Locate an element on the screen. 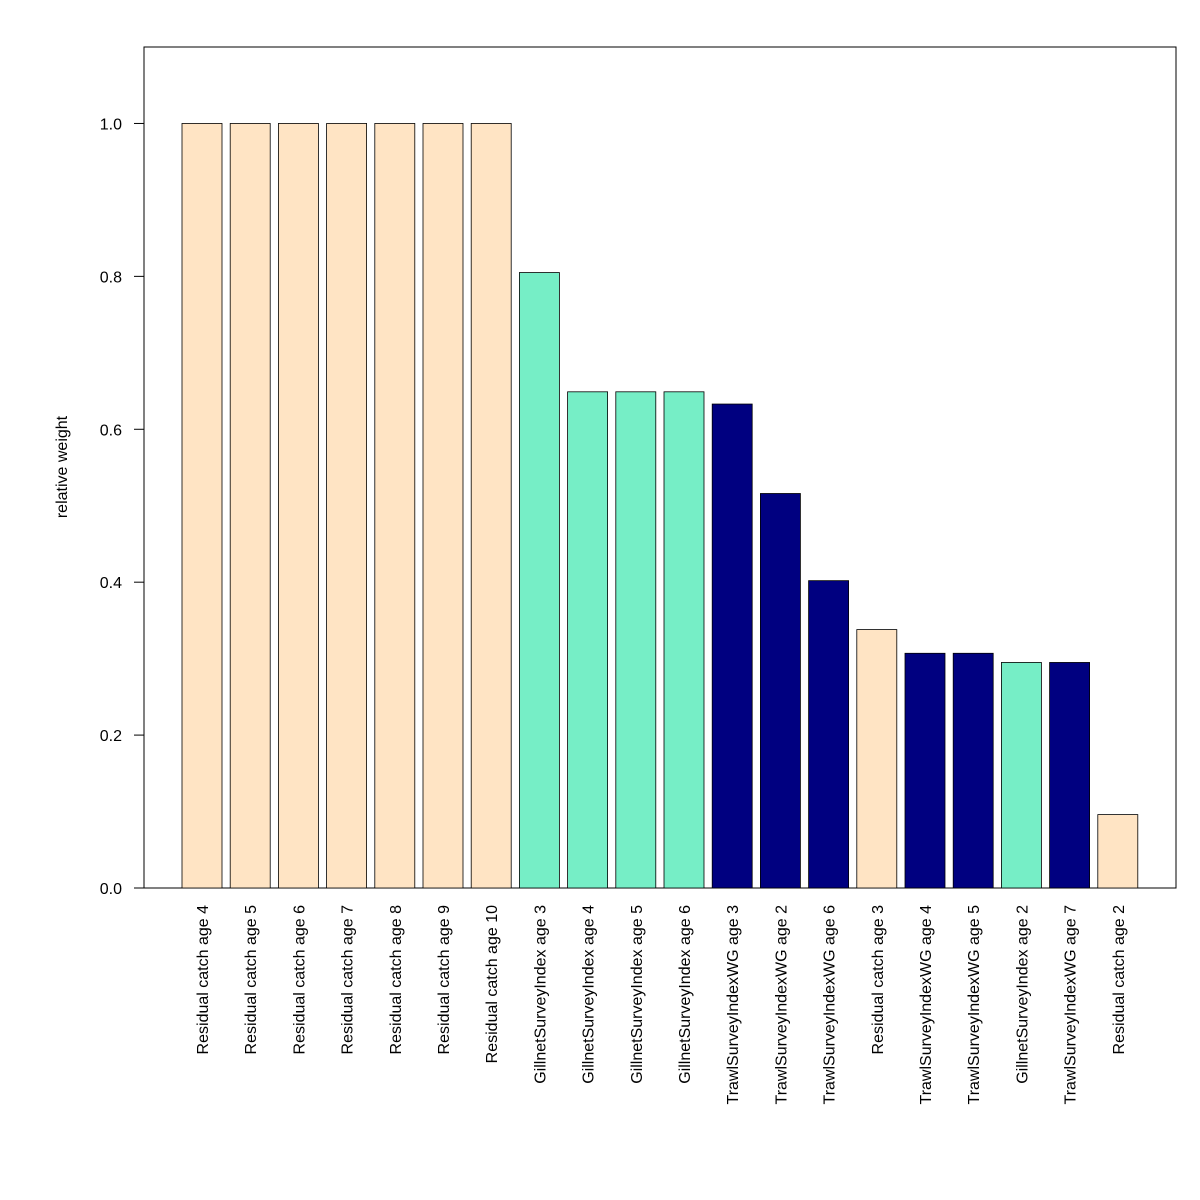 This screenshot has height=1200, width=1200. x-tick-label: Residual catch age 2 is located at coordinates (1119, 980).